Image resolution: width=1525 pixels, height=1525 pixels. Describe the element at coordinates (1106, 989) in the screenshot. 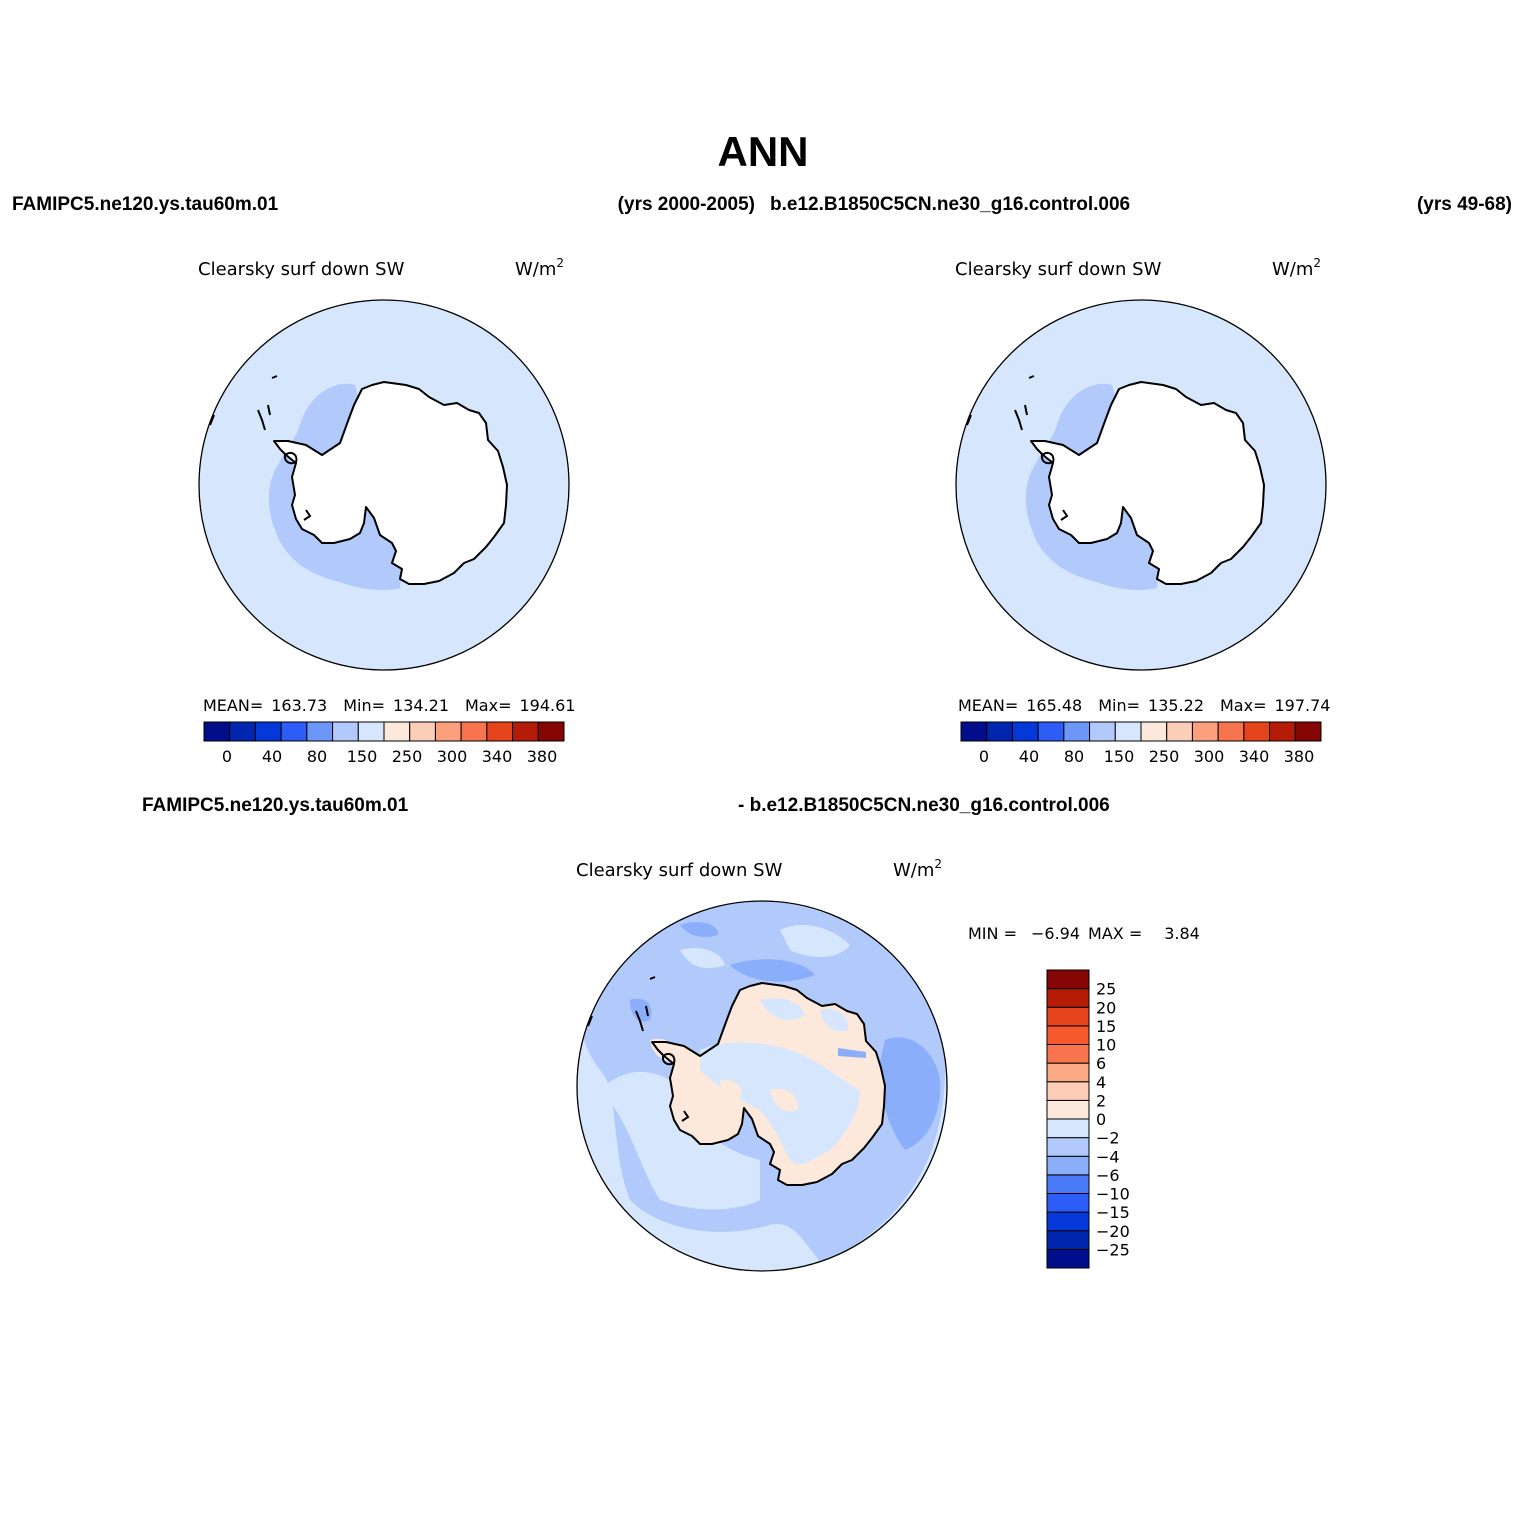

I see `colorbar-tick-label: 25` at that location.